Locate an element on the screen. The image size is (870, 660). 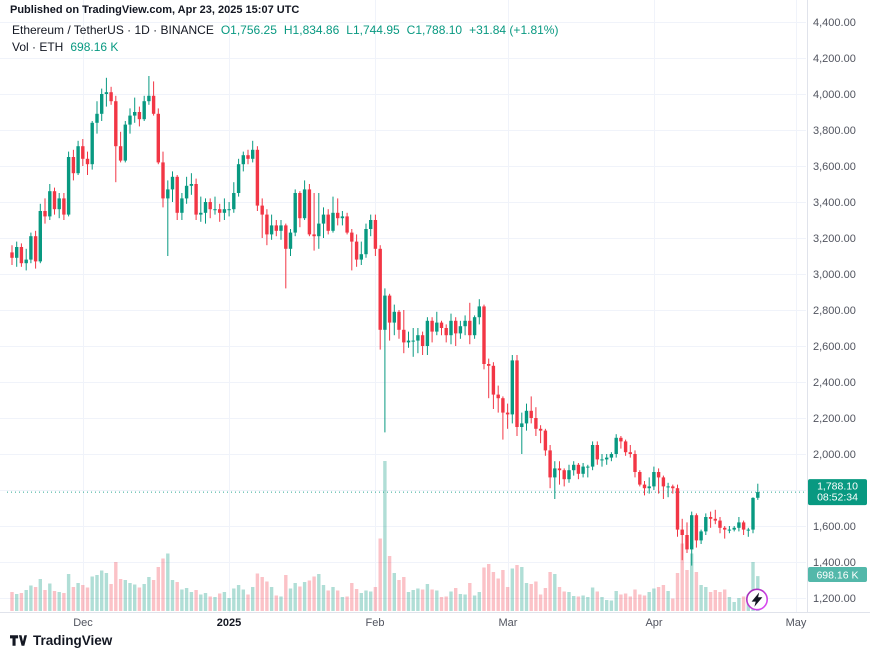
ohlc-high: H1,834.86 is located at coordinates (311, 30).